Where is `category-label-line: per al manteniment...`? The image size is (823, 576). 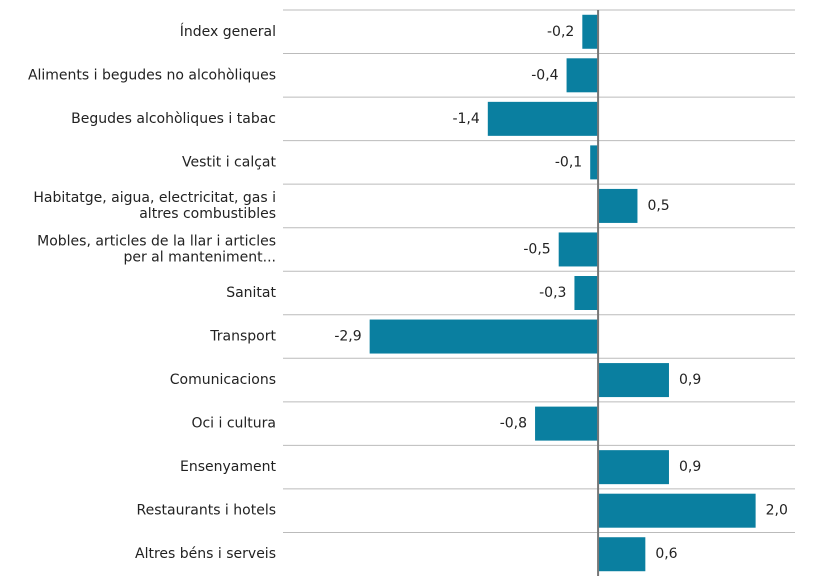 category-label-line: per al manteniment... is located at coordinates (199, 257).